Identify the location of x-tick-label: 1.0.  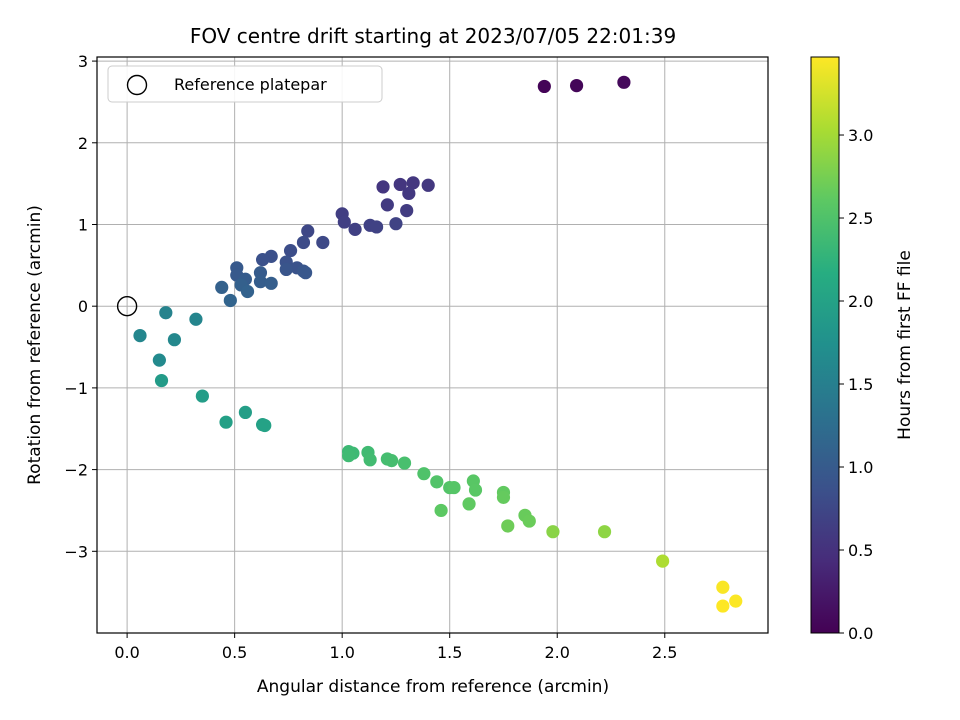
(341, 652).